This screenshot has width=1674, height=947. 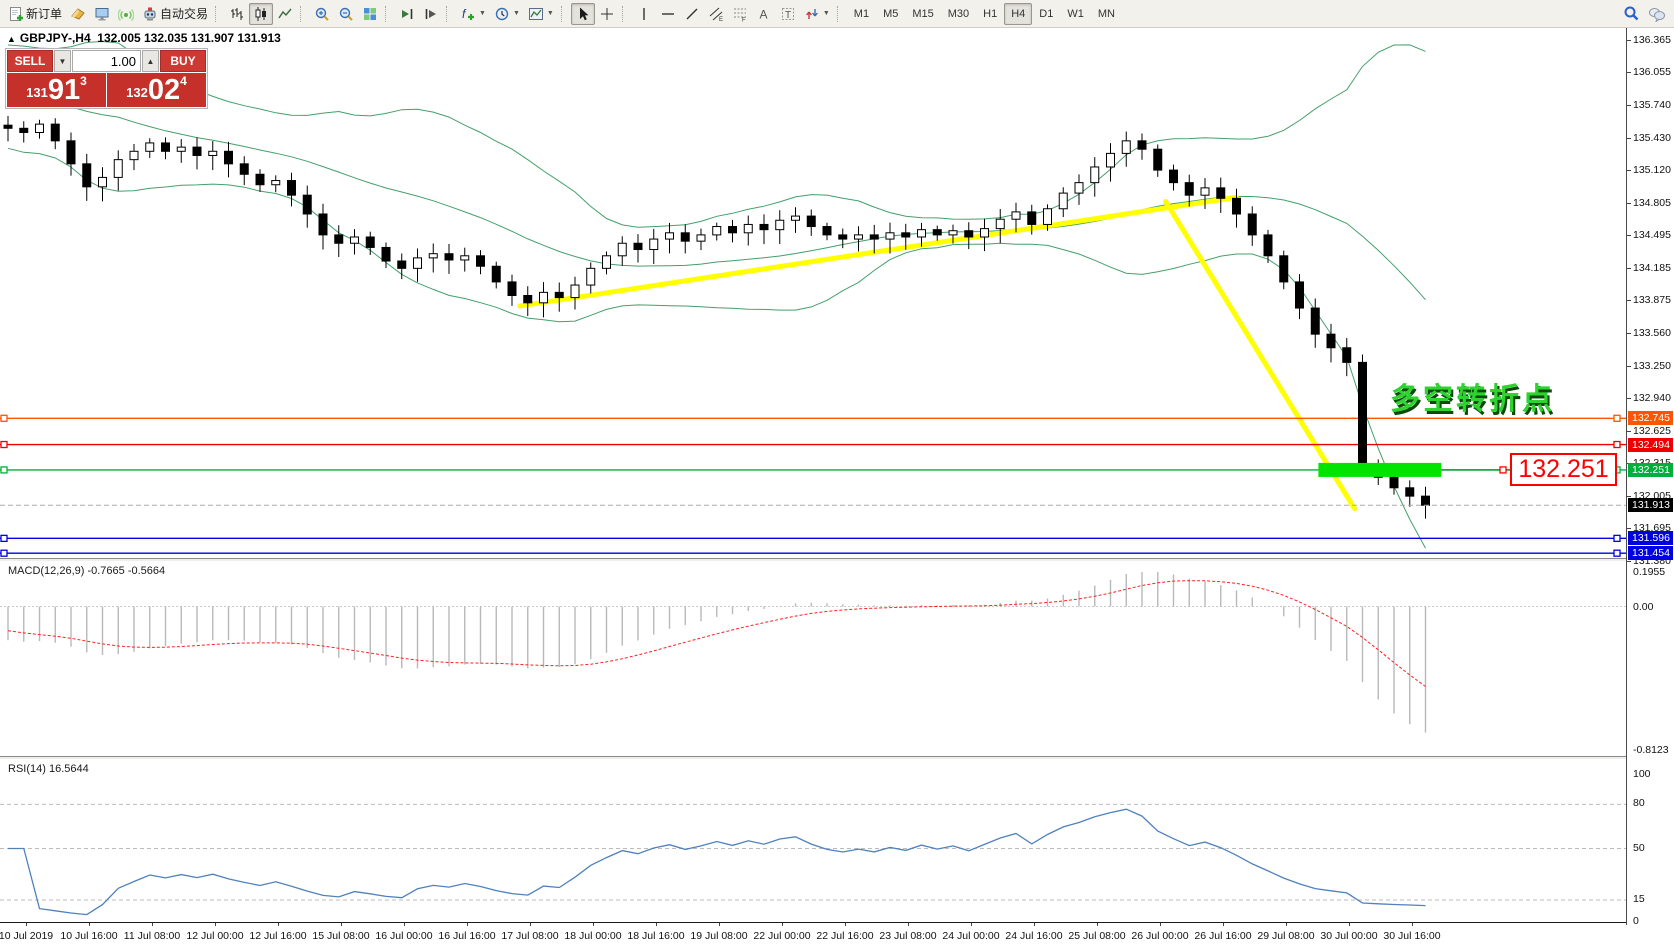 I want to click on volume-increase-button: ▲, so click(x=150, y=61).